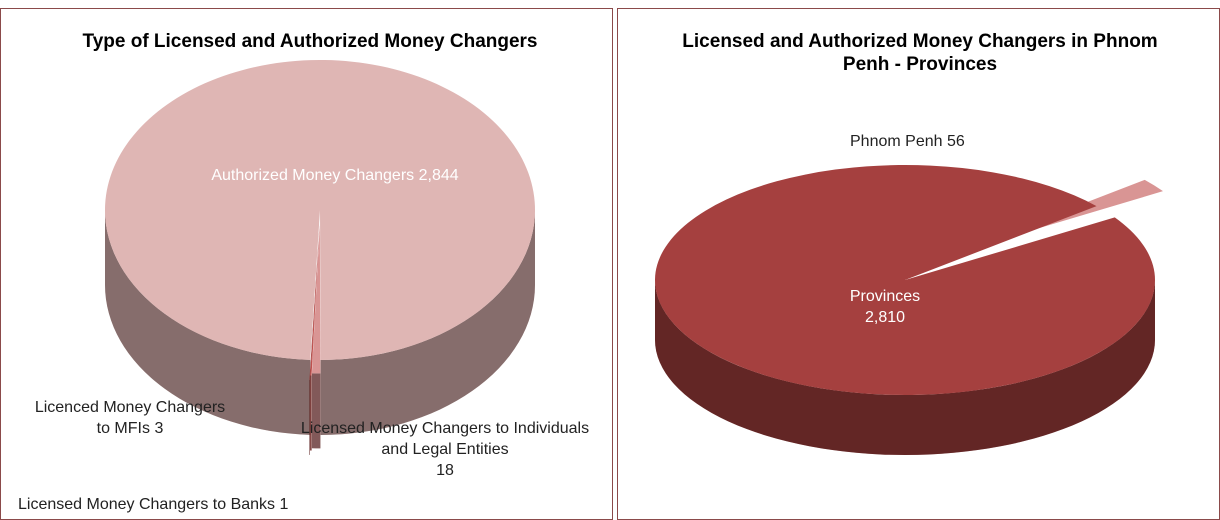 The height and width of the screenshot is (520, 1220). I want to click on data-label: Authorized Money Changers 2,844, so click(335, 175).